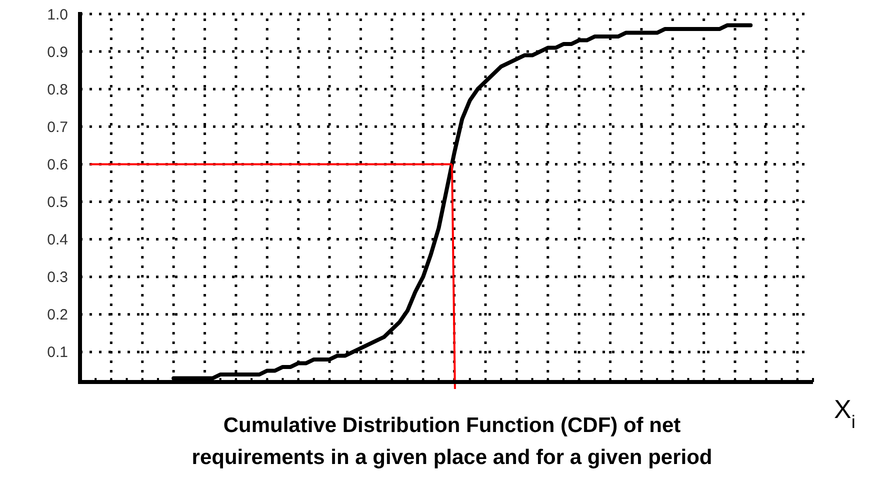  I want to click on y-tick-label: 0.8, so click(57, 89).